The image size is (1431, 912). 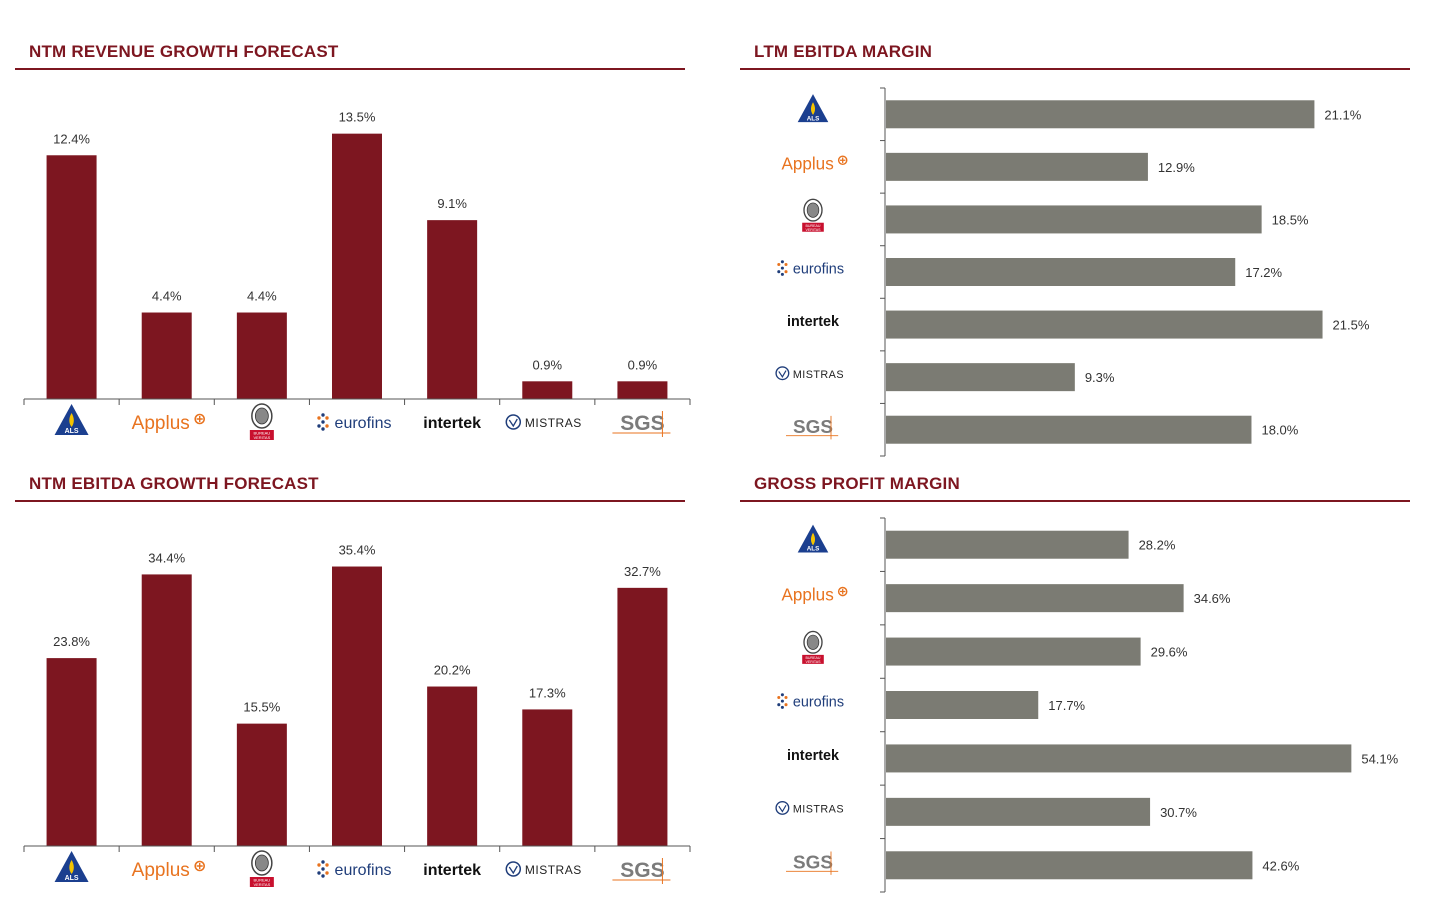 I want to click on data-label: 18.0%, so click(x=1279, y=430).